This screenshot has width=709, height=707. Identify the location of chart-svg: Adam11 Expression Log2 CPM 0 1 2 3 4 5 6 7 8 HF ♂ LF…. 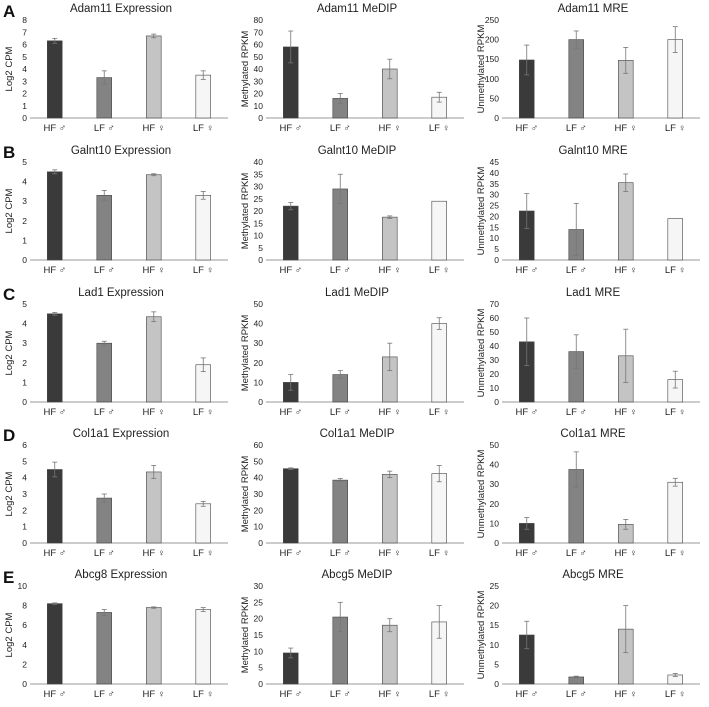
(116, 68).